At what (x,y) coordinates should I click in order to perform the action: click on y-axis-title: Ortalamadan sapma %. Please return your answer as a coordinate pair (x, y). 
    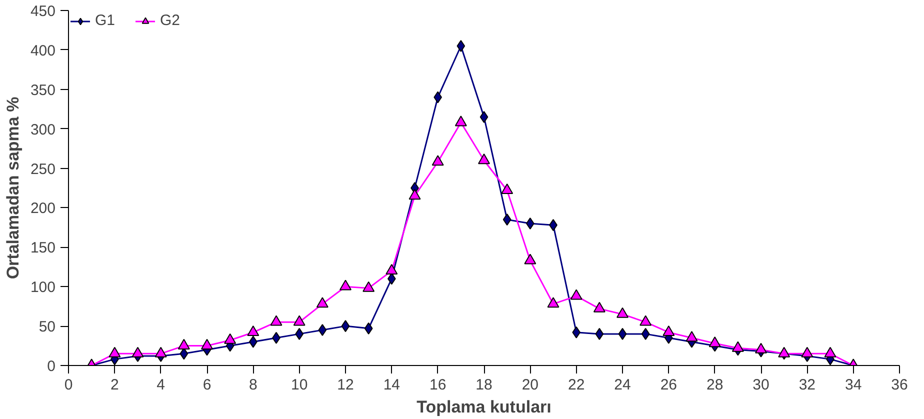
    Looking at the image, I should click on (12, 188).